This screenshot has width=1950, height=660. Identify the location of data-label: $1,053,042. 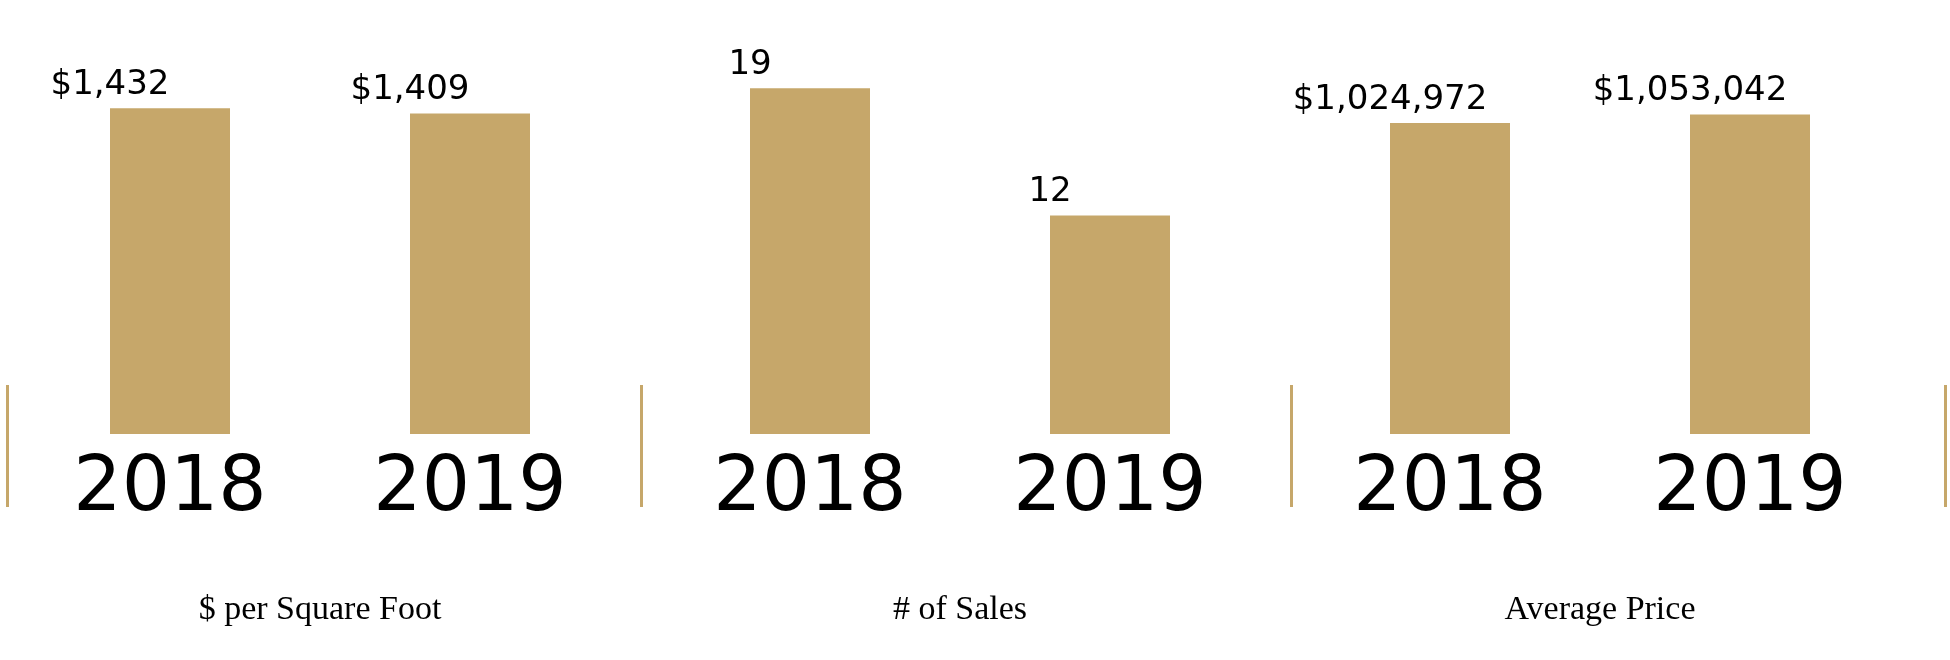
(1690, 88).